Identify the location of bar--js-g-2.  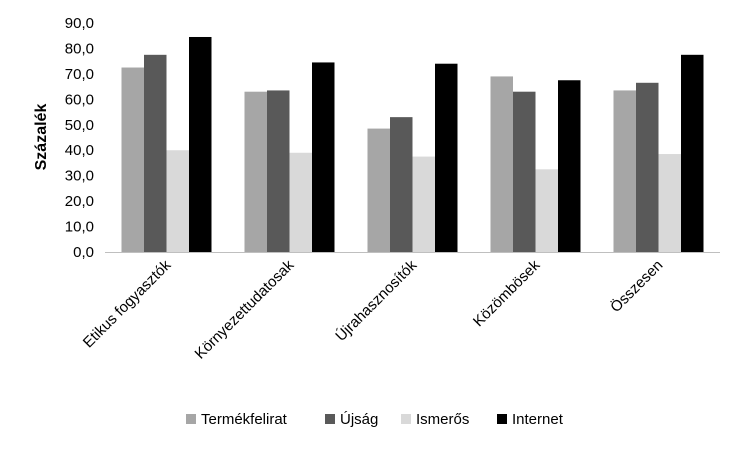
(401, 184).